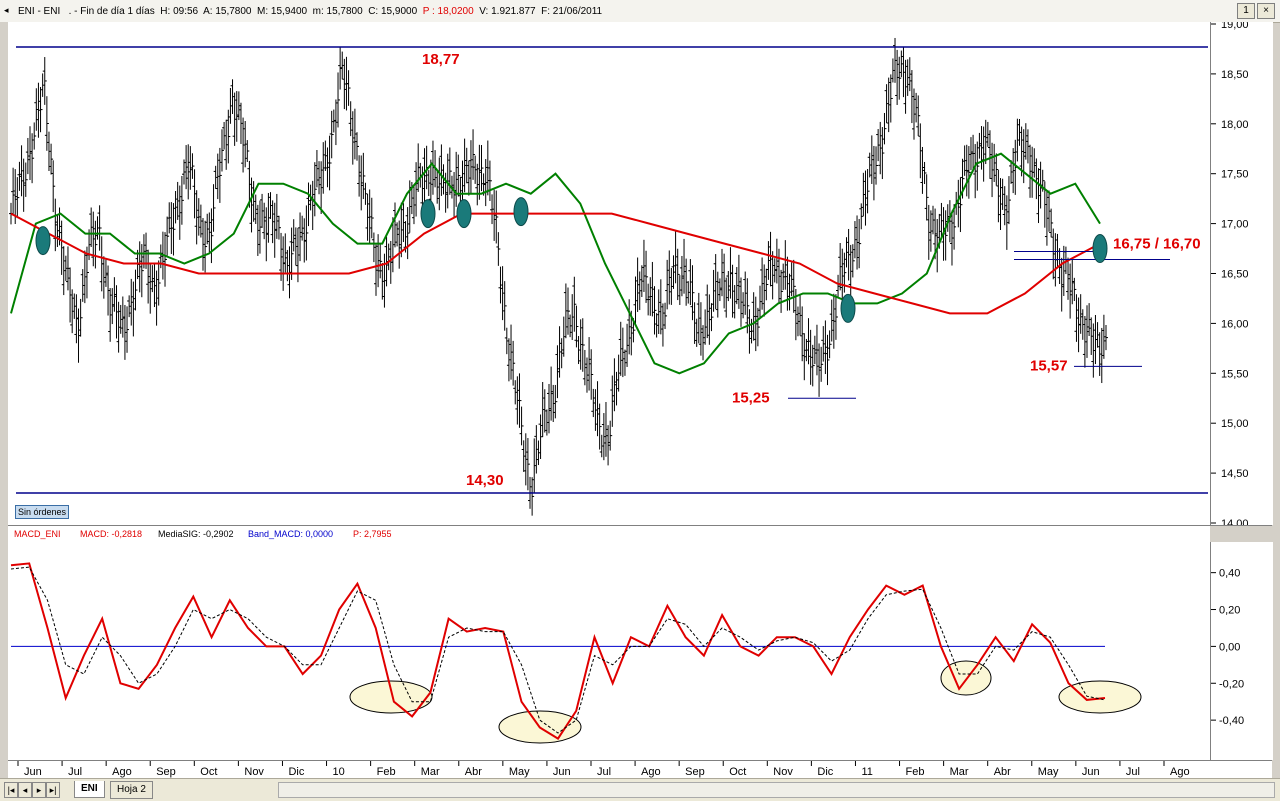  Describe the element at coordinates (111, 534) in the screenshot. I see `macd-value: MACD: -0,2818` at that location.